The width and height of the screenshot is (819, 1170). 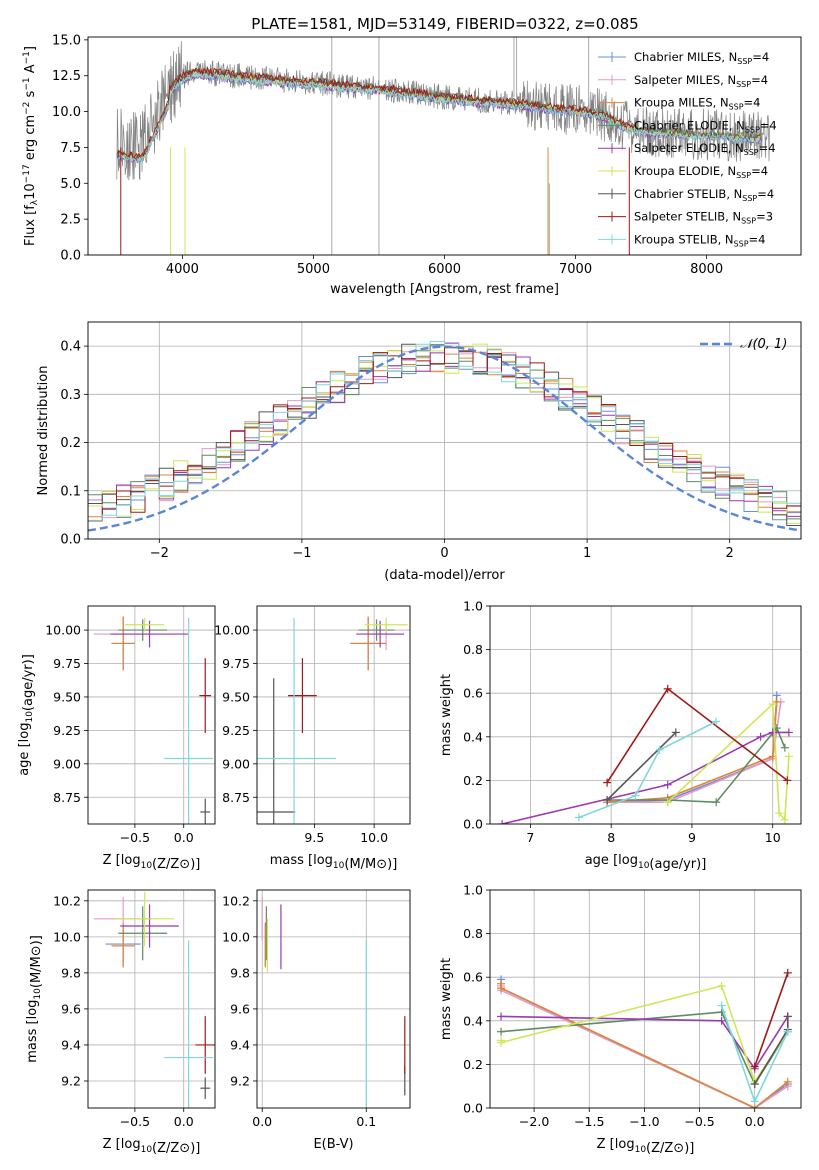 I want to click on age_vs_mass-frame, so click(x=333, y=715).